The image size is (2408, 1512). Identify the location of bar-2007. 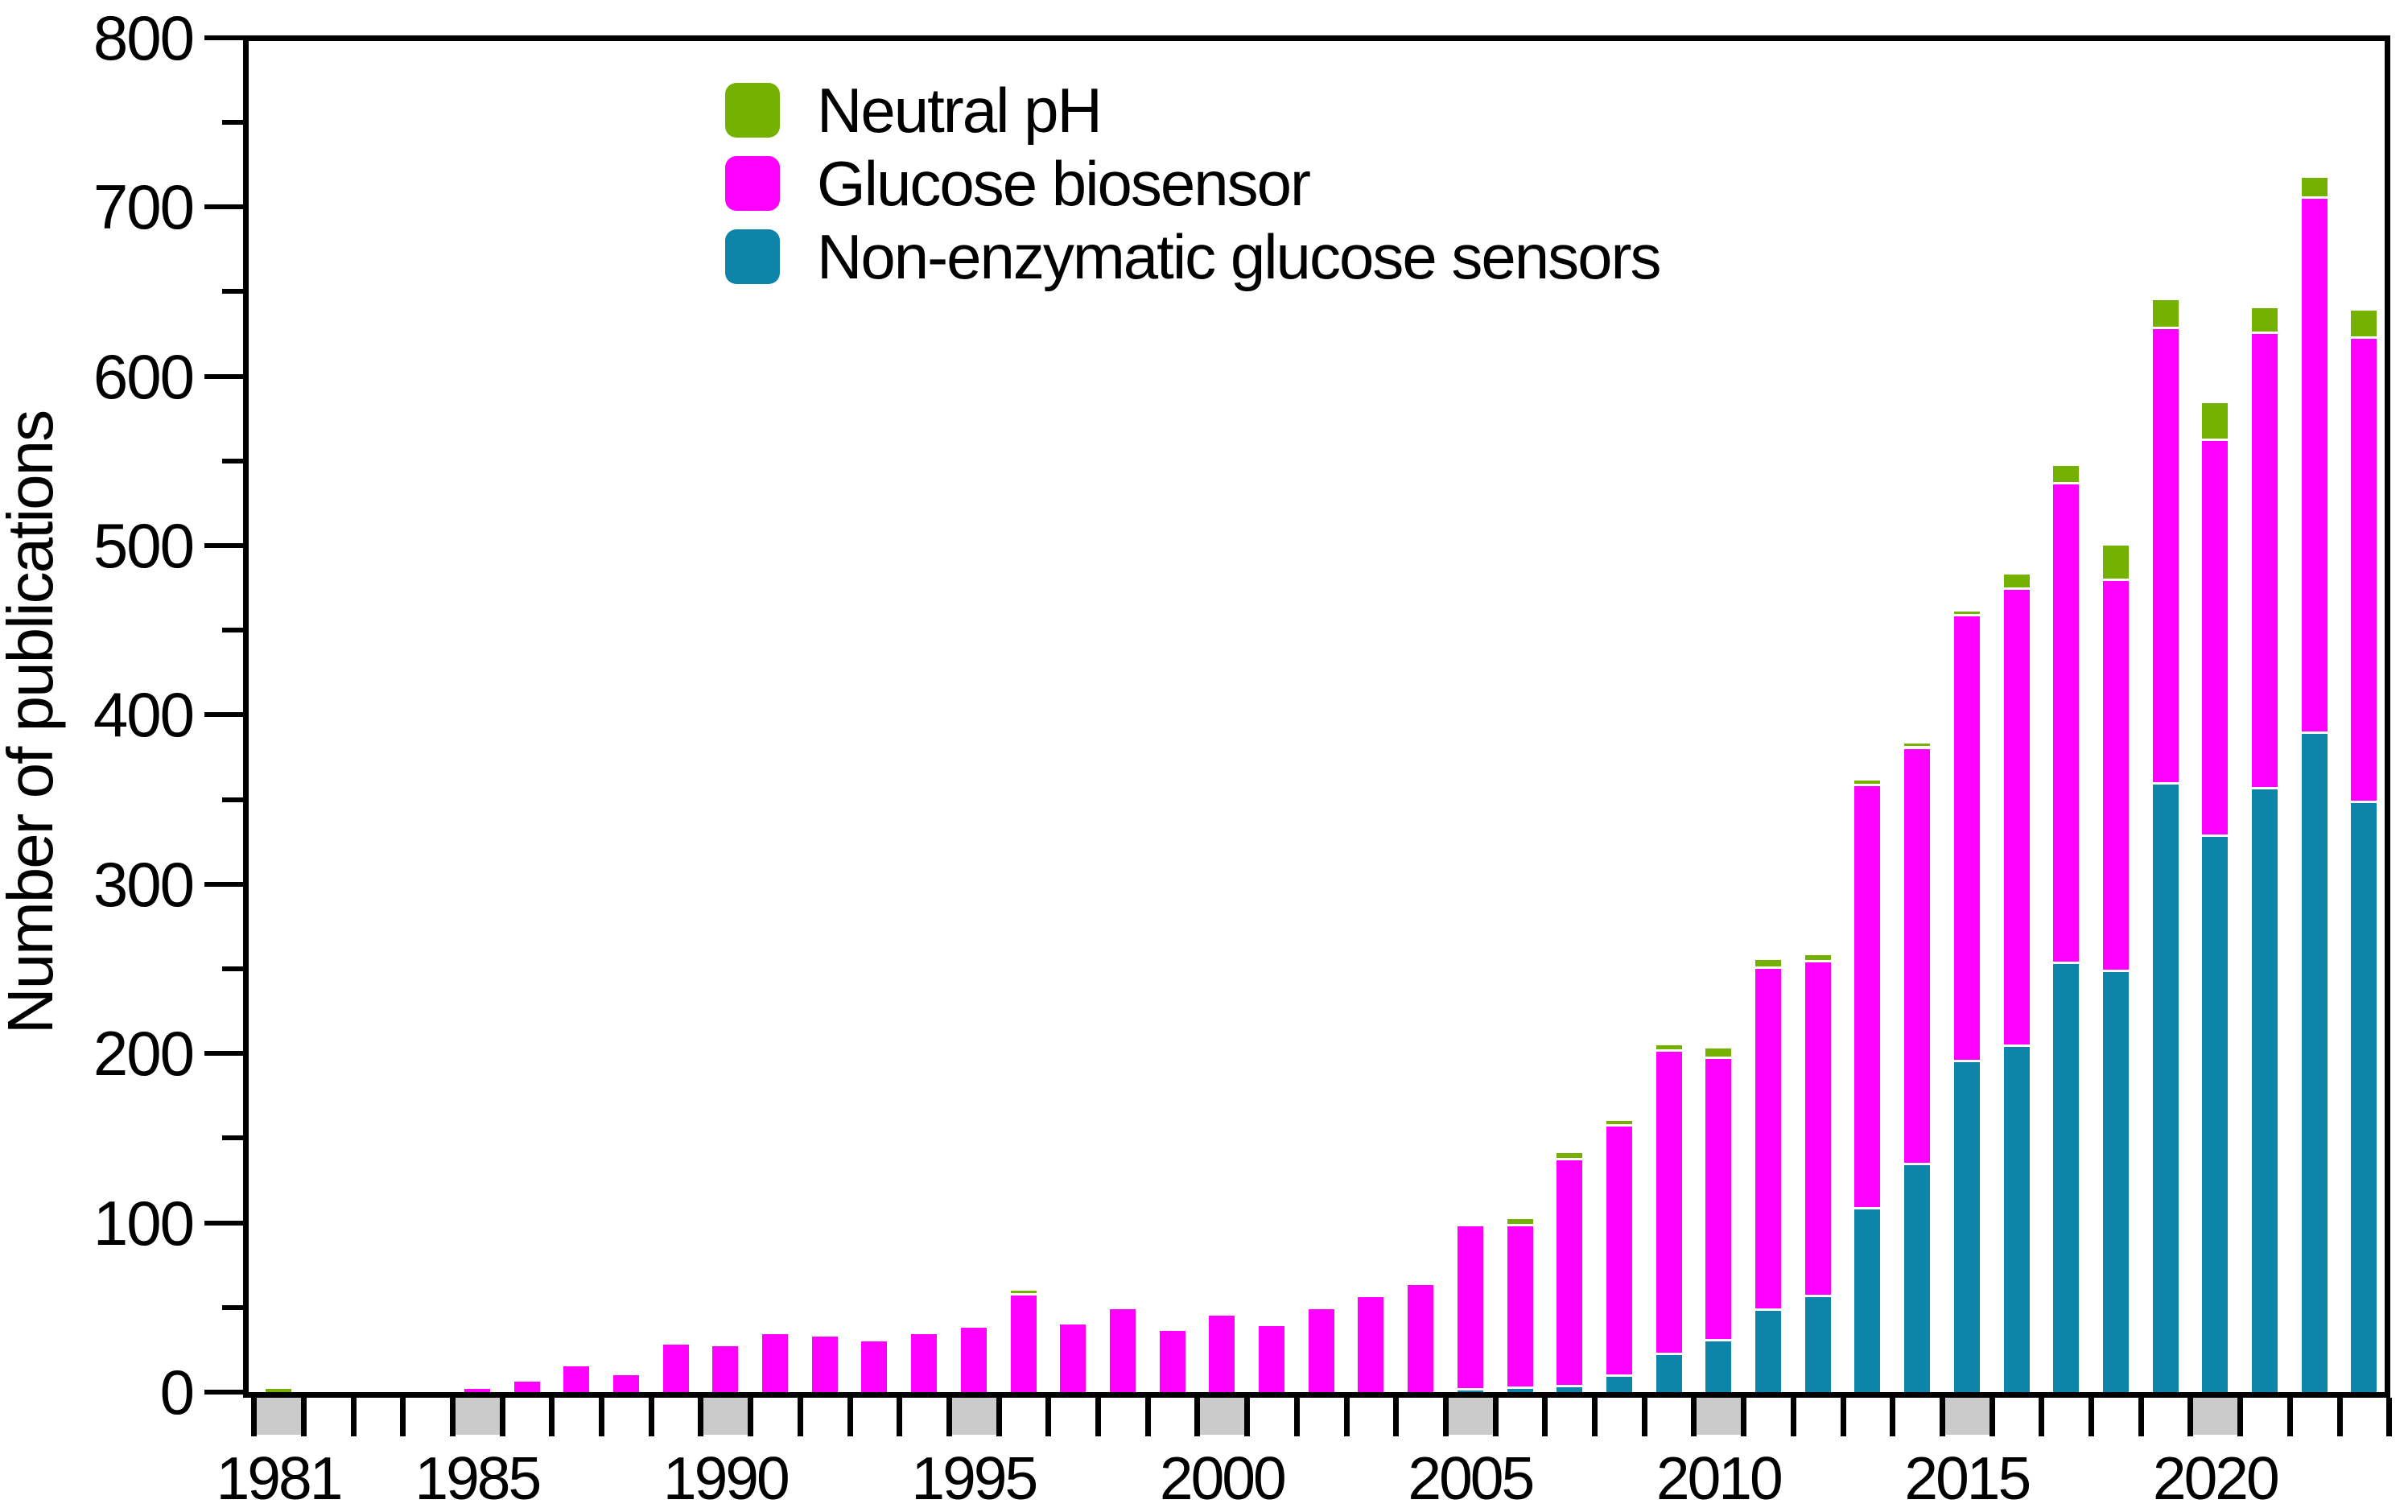
(1570, 1272).